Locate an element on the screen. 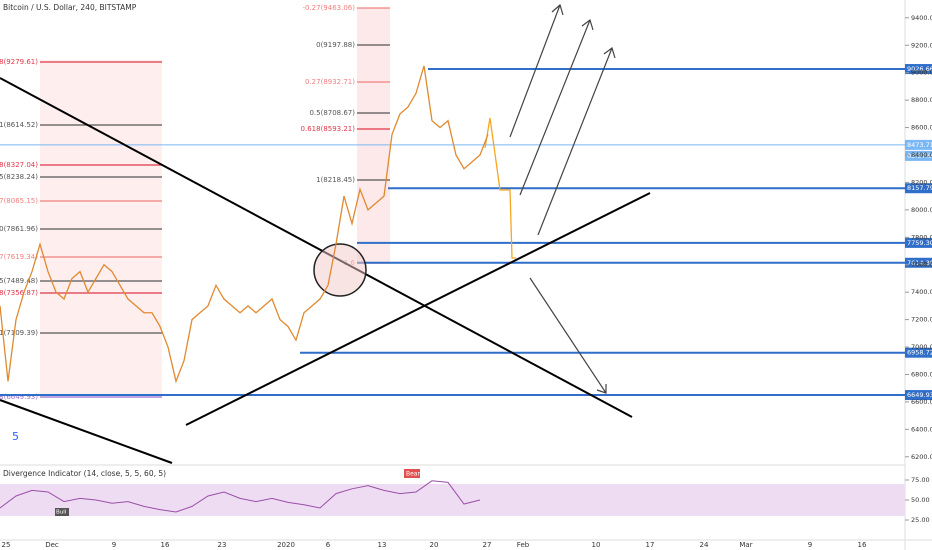 The image size is (932, 550). fib-label: 0.5(8708.67) is located at coordinates (332, 113).